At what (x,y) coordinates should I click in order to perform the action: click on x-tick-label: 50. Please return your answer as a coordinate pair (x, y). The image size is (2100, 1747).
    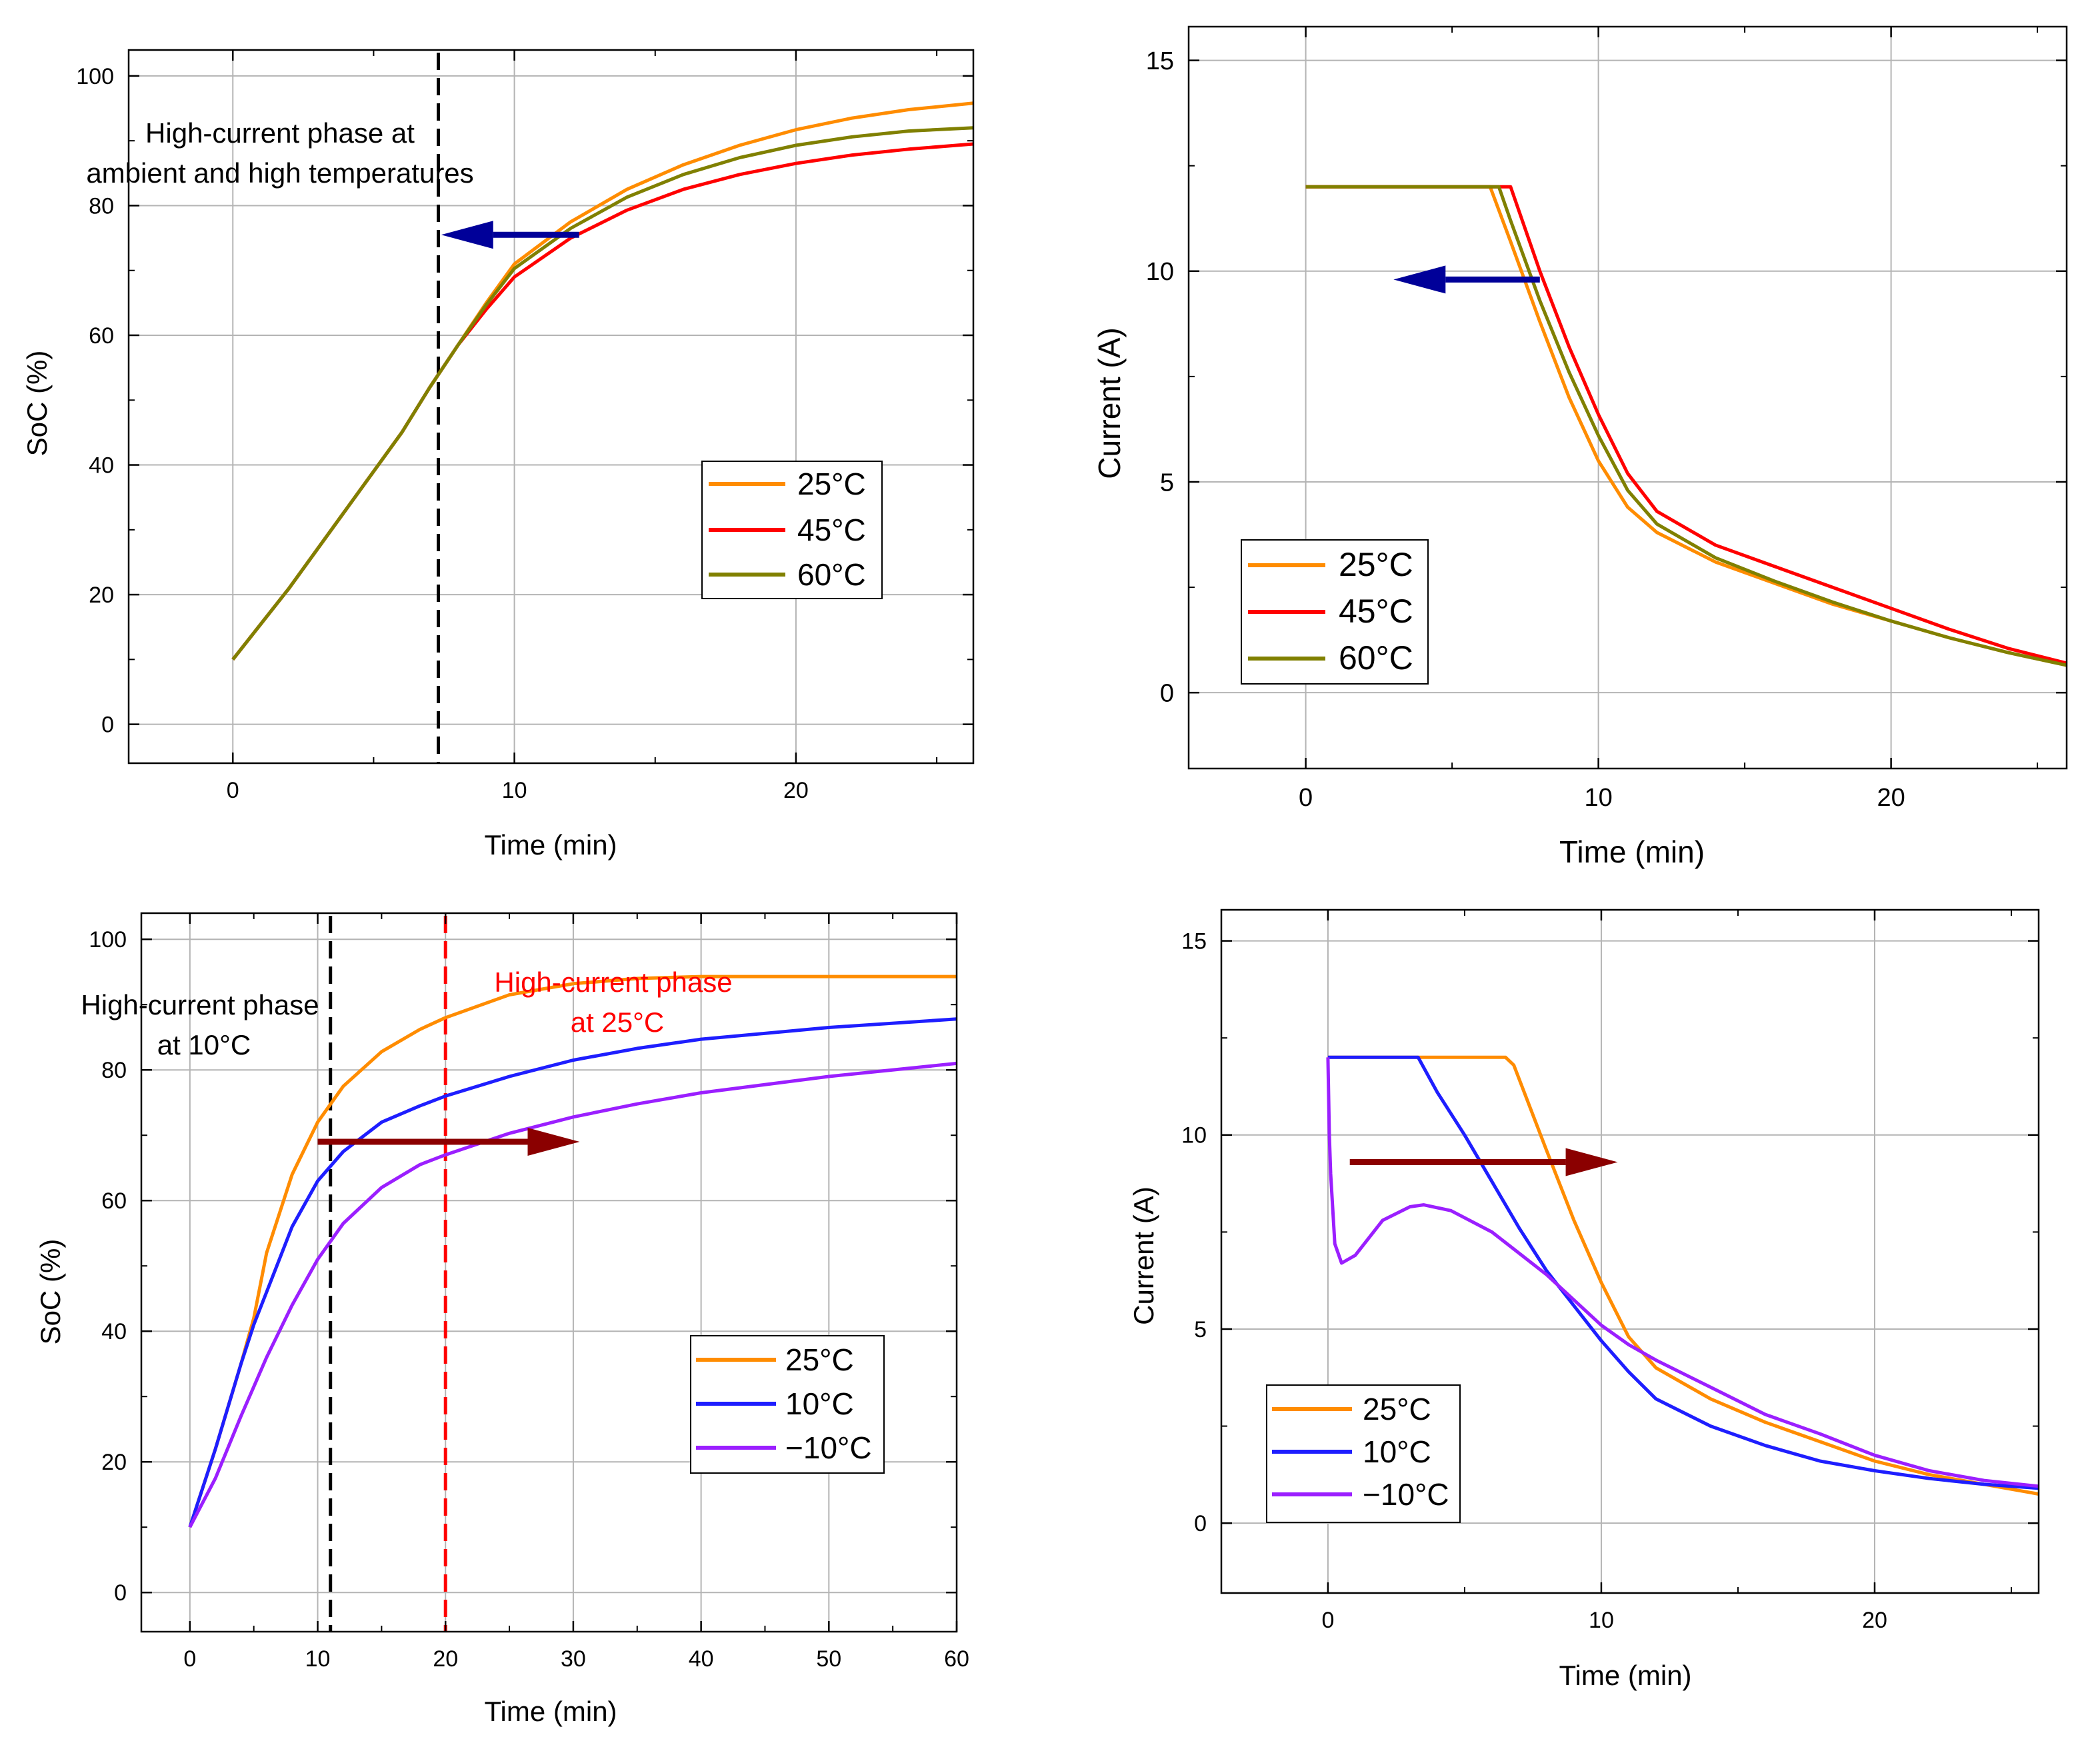
    Looking at the image, I should click on (828, 1659).